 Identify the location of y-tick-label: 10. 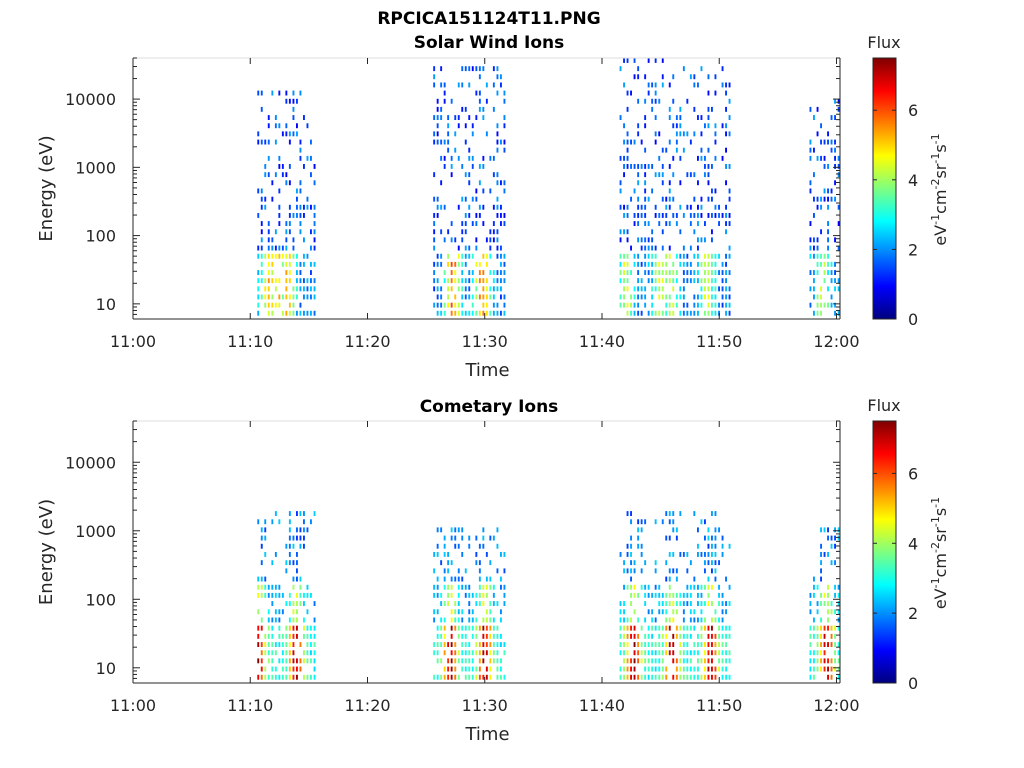
(106, 668).